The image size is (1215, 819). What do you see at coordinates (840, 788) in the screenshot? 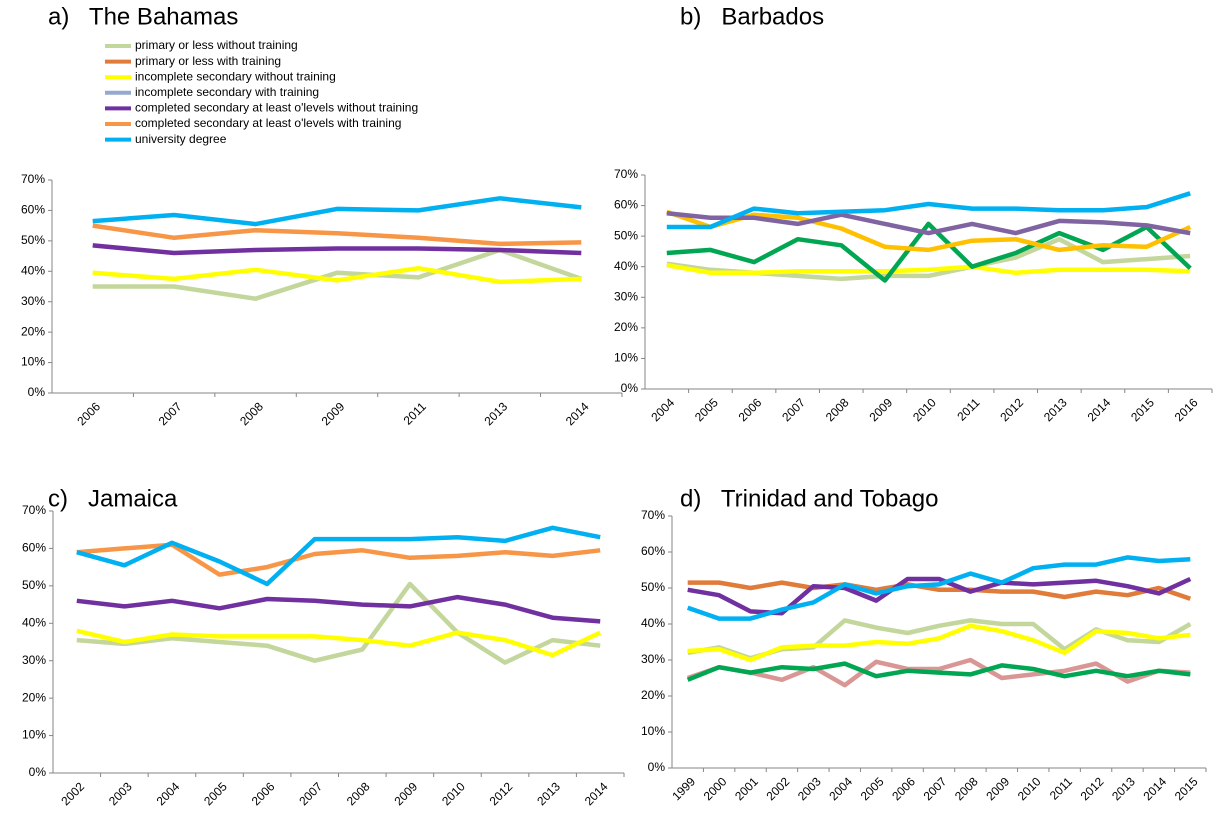
I see `x-tick-label: 2004` at bounding box center [840, 788].